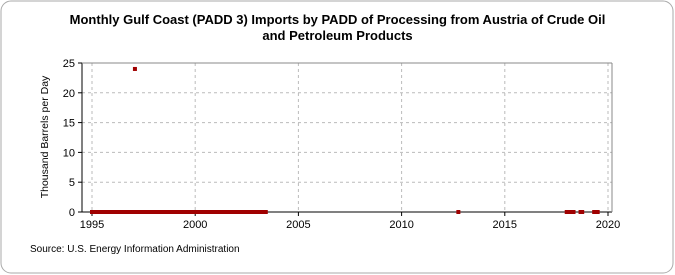 This screenshot has height=275, width=675. What do you see at coordinates (505, 225) in the screenshot?
I see `x-tick-label: 2015` at bounding box center [505, 225].